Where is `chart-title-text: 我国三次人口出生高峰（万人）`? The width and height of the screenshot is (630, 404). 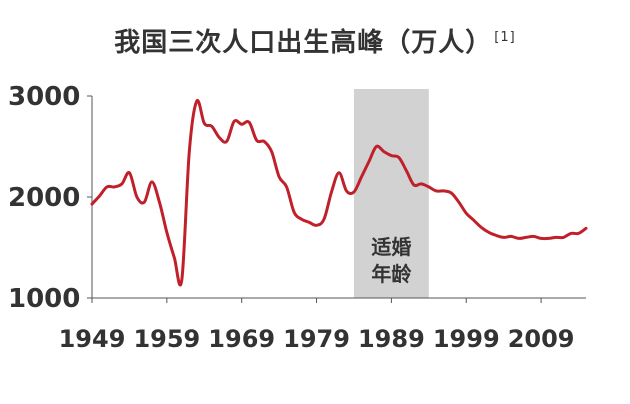
chart-title-text: 我国三次人口出生高峰（万人） is located at coordinates (303, 43).